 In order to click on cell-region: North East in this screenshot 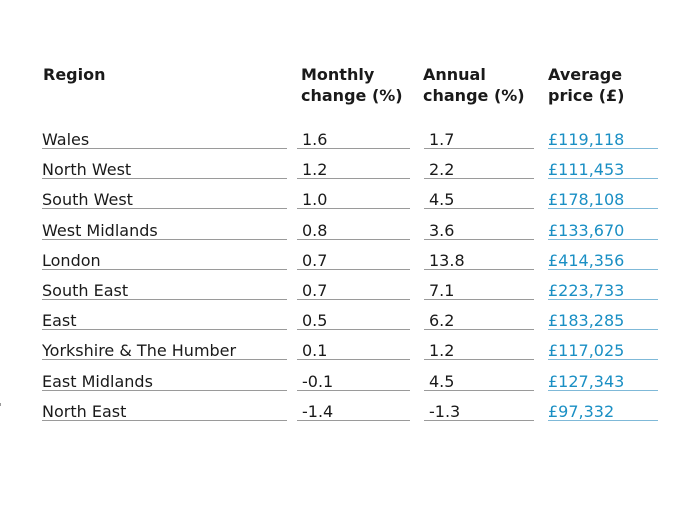, I will do `click(84, 411)`.